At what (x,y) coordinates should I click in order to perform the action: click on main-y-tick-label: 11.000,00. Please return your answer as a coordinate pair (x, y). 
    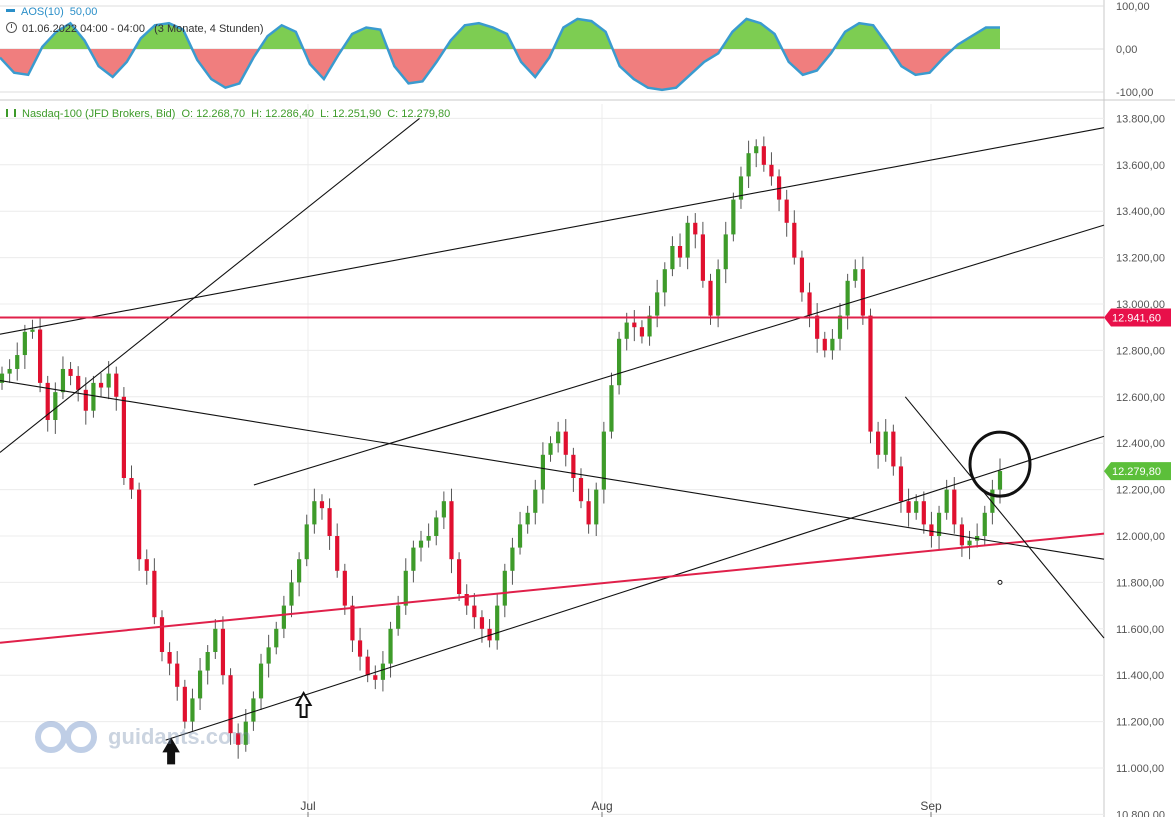
    Looking at the image, I should click on (1140, 769).